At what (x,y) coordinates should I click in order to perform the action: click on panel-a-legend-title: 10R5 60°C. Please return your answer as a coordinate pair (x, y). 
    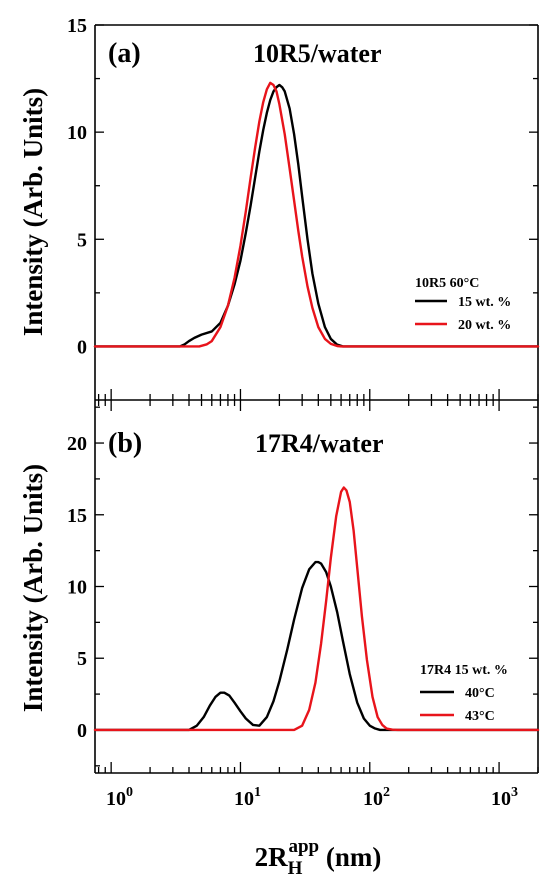
    Looking at the image, I should click on (447, 283).